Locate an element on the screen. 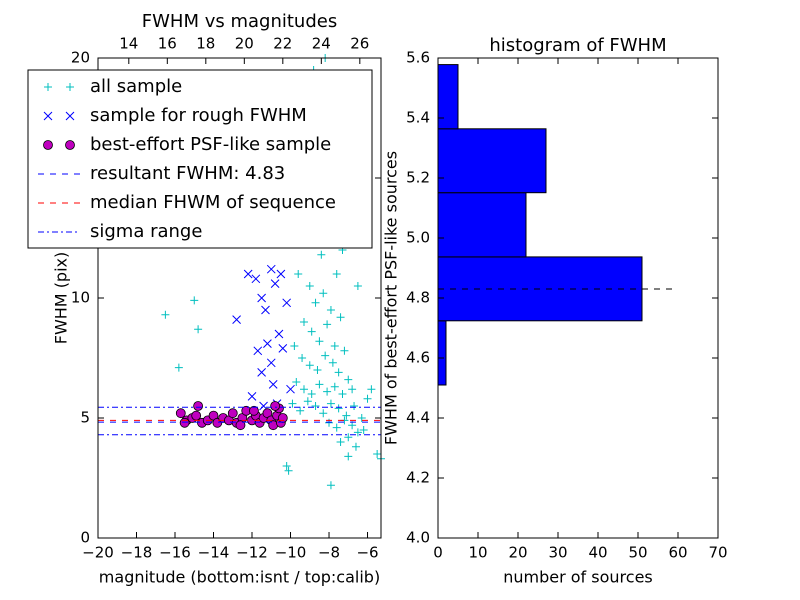 The image size is (800, 600). x-axis-label: magnitude (bottom:isnt / top:calib) is located at coordinates (239, 577).